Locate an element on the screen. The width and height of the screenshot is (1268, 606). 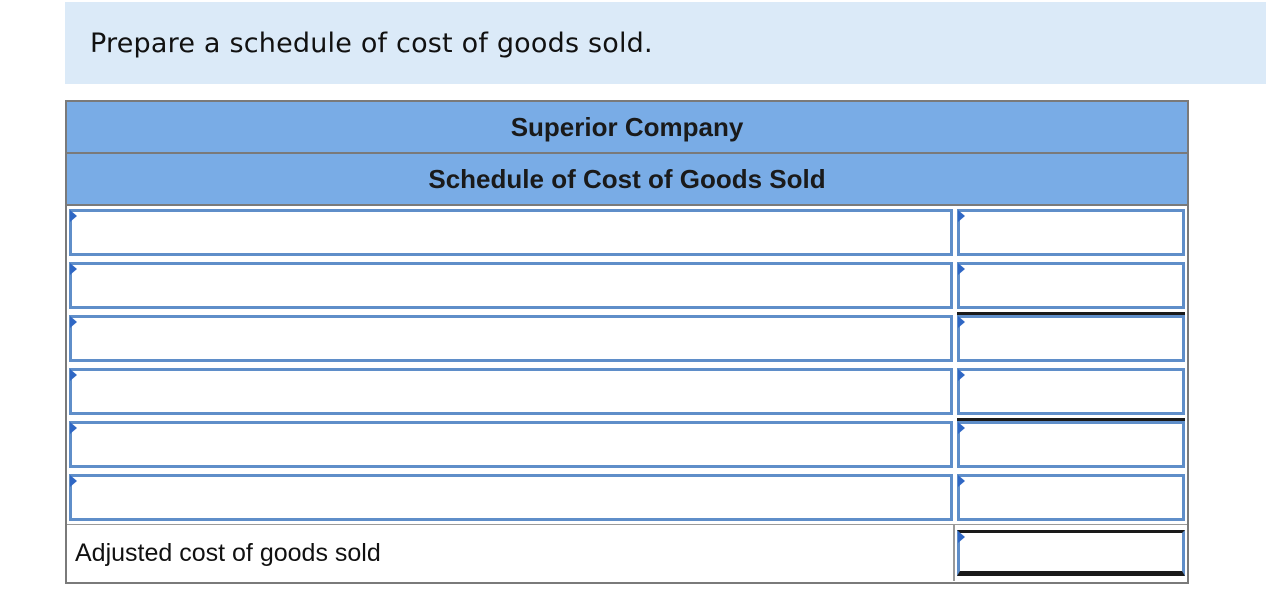
row-6-amount-input is located at coordinates (1071, 497).